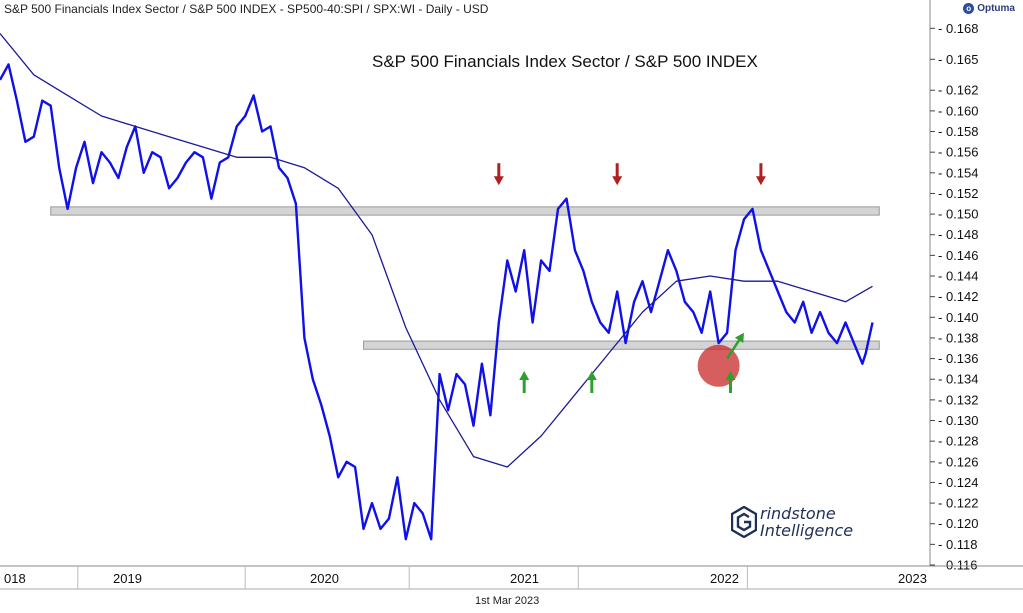 The height and width of the screenshot is (613, 1023). I want to click on x-tick-label: 2022, so click(724, 578).